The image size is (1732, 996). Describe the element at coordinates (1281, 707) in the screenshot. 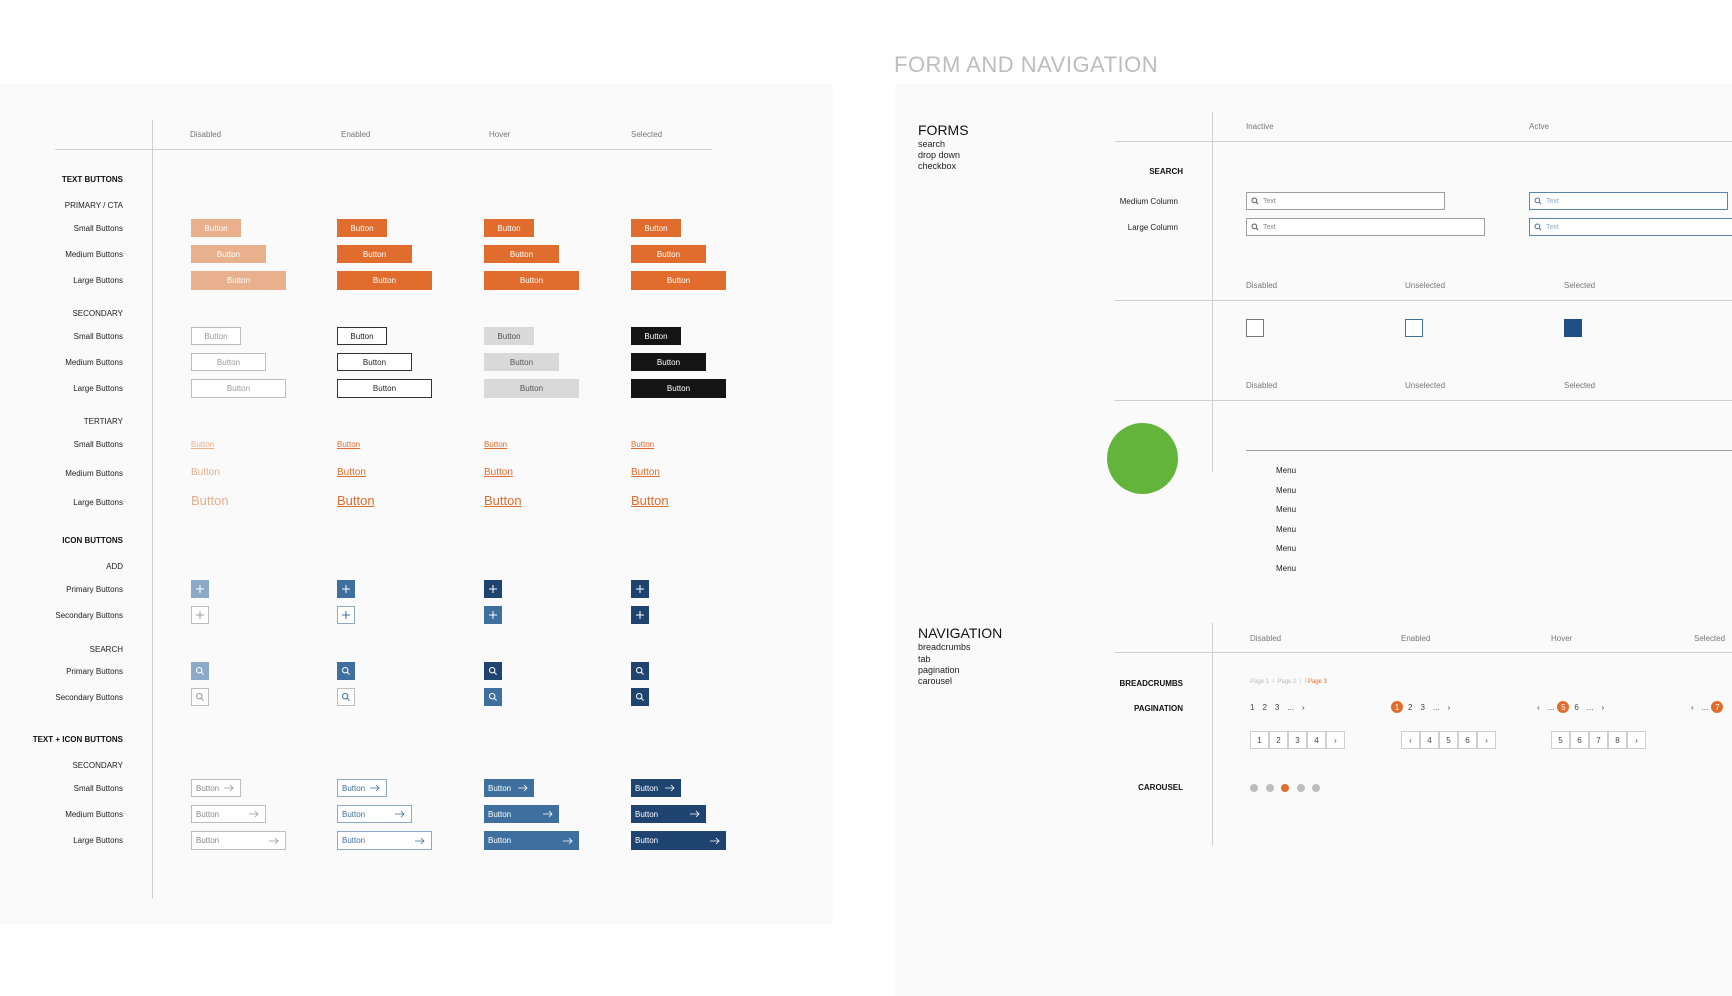

I see `pagination-disabled: 1 2 3 ... ›` at that location.